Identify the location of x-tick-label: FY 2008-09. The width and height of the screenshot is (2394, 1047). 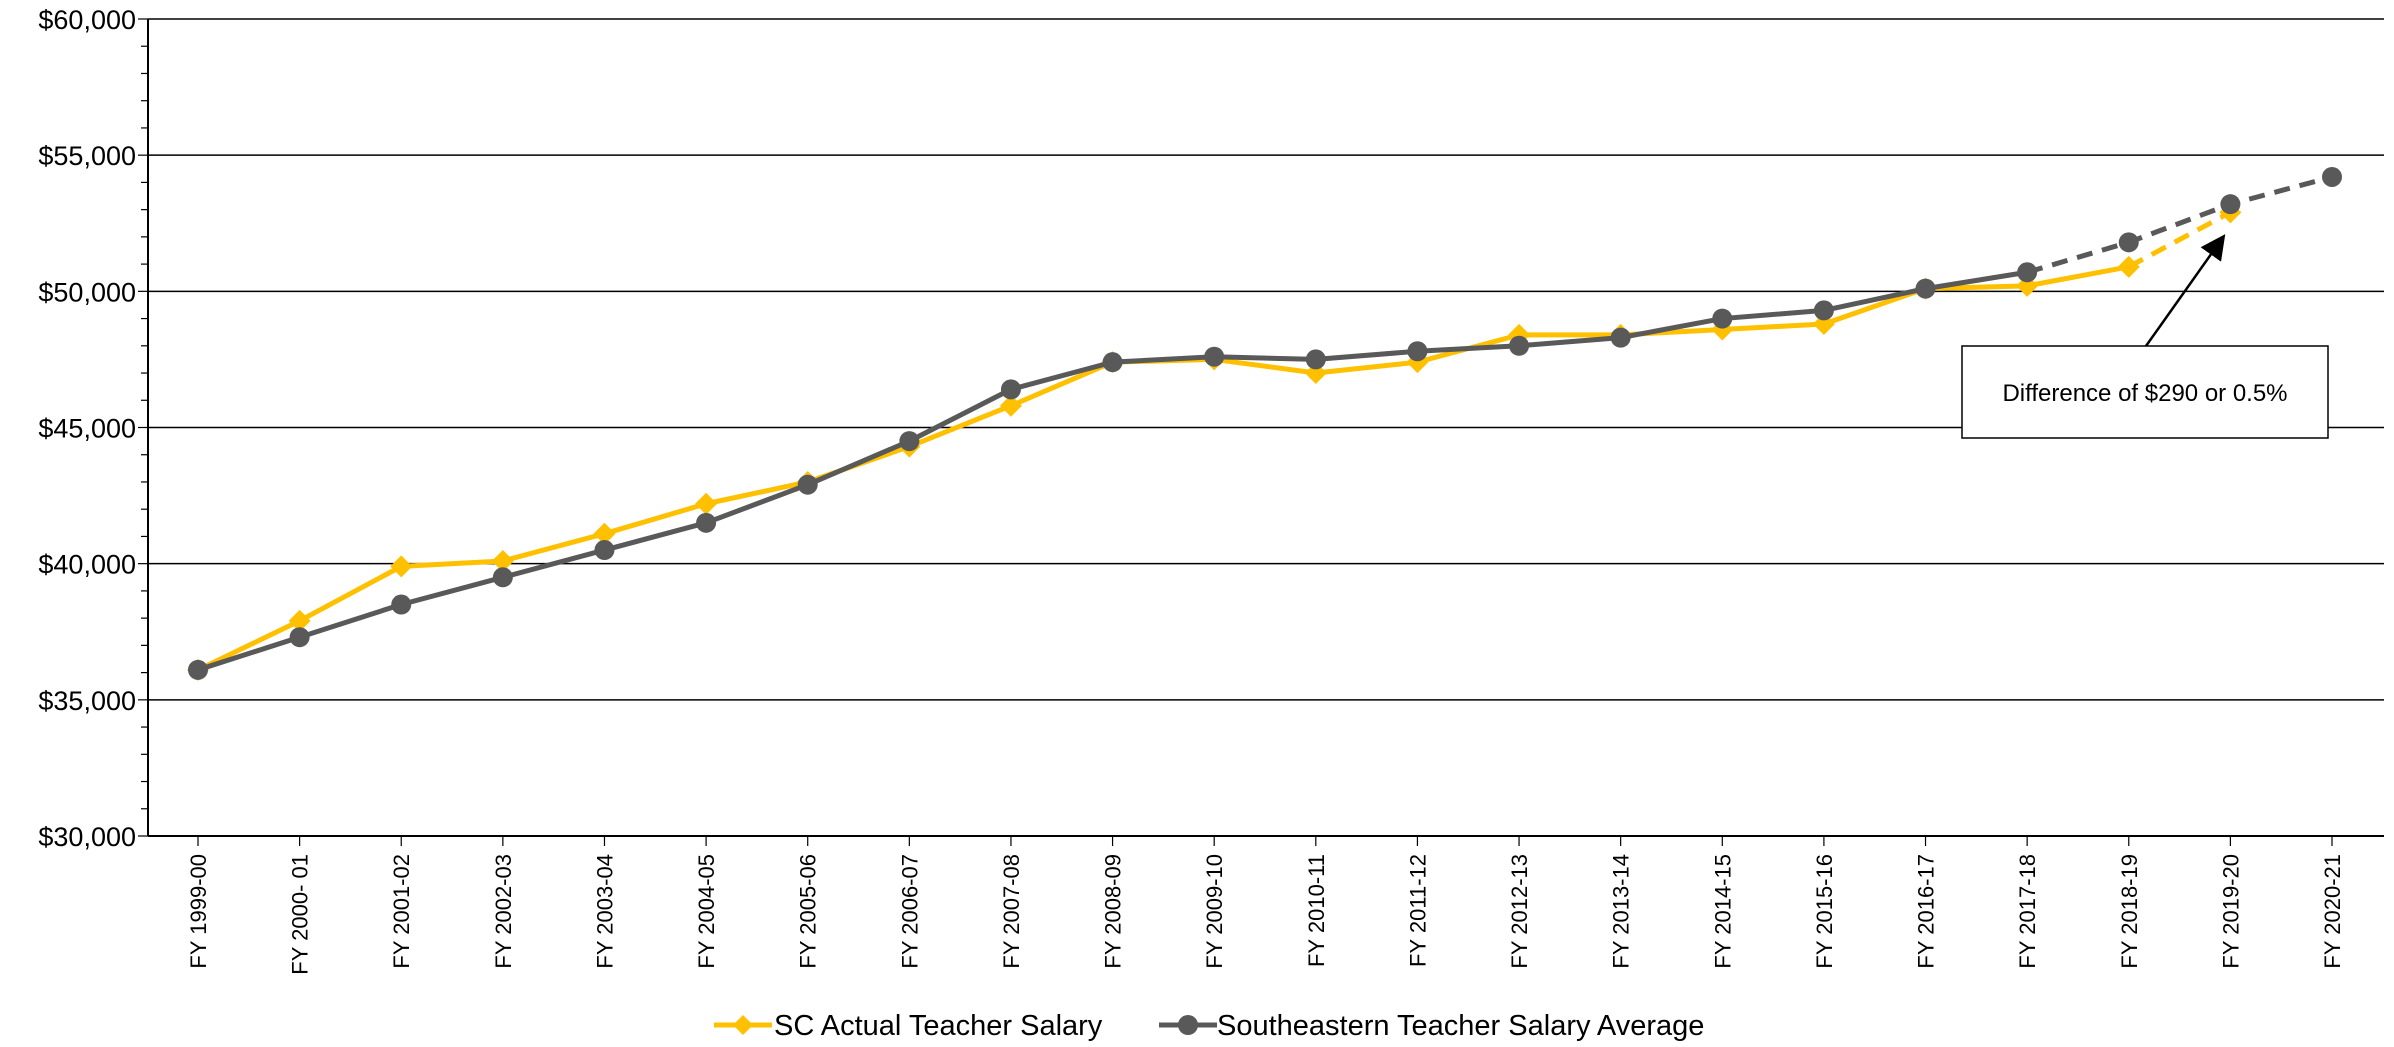
(1113, 911).